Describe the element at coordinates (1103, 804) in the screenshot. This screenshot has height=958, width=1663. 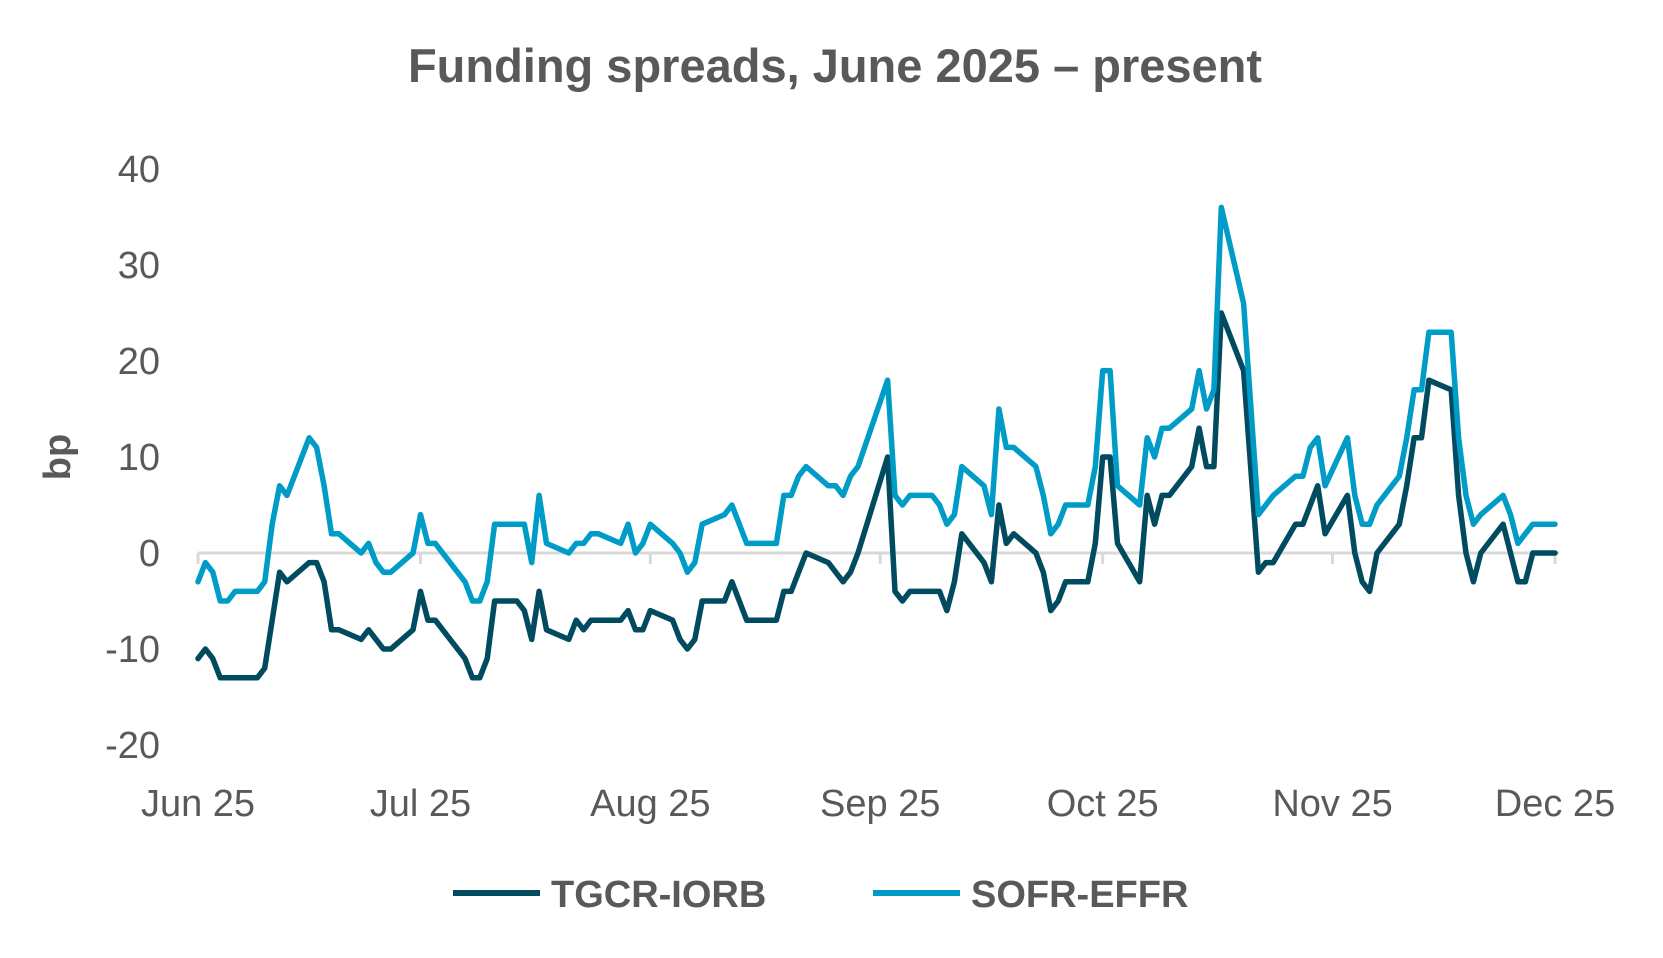
I see `x-tick-label: Oct 25` at that location.